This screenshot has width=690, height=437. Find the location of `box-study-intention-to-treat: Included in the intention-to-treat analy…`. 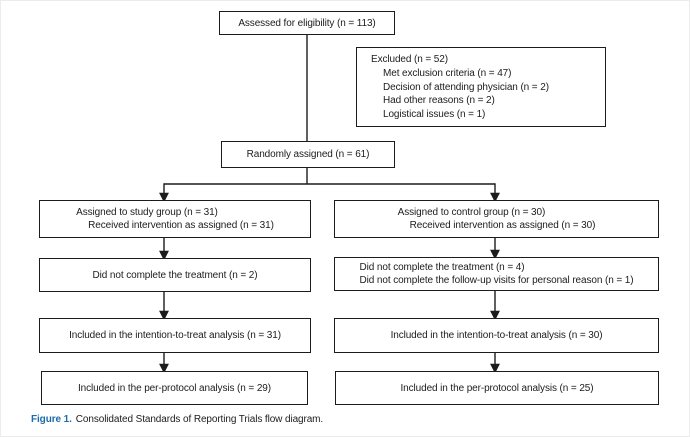

box-study-intention-to-treat: Included in the intention-to-treat analy… is located at coordinates (175, 335).